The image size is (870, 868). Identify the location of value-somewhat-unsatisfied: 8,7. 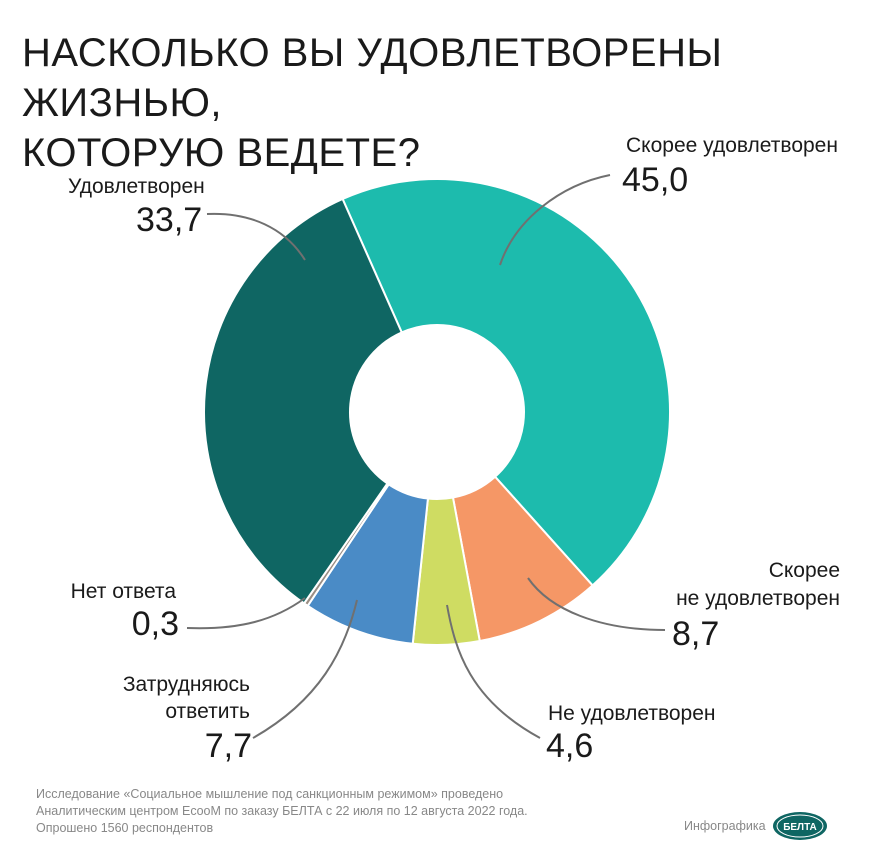
(696, 634).